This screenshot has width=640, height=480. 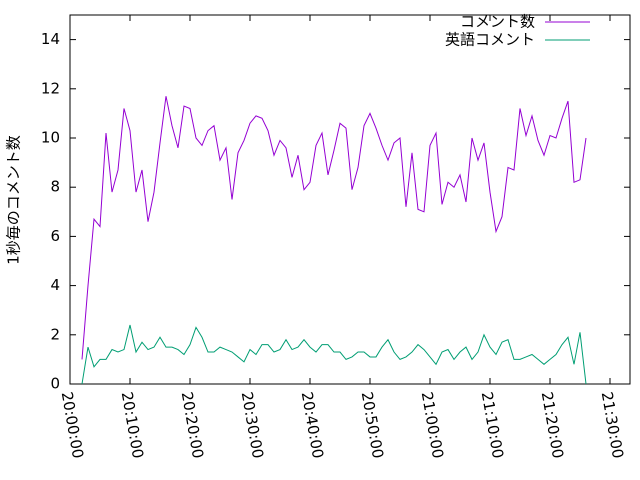 What do you see at coordinates (334, 354) in the screenshot?
I see `series-line` at bounding box center [334, 354].